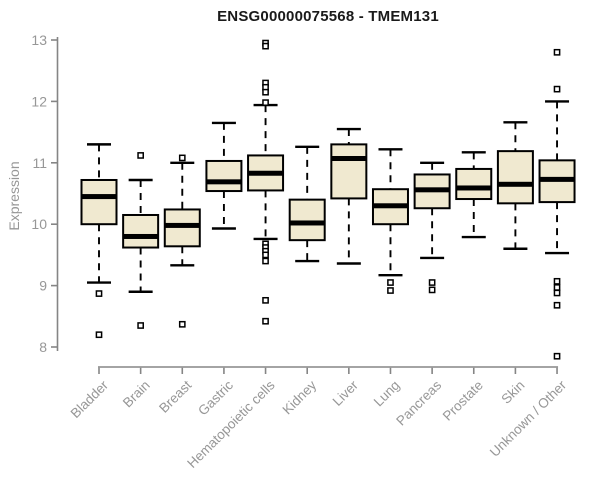  I want to click on x-tick-label: Unknown / Other, so click(528, 418).